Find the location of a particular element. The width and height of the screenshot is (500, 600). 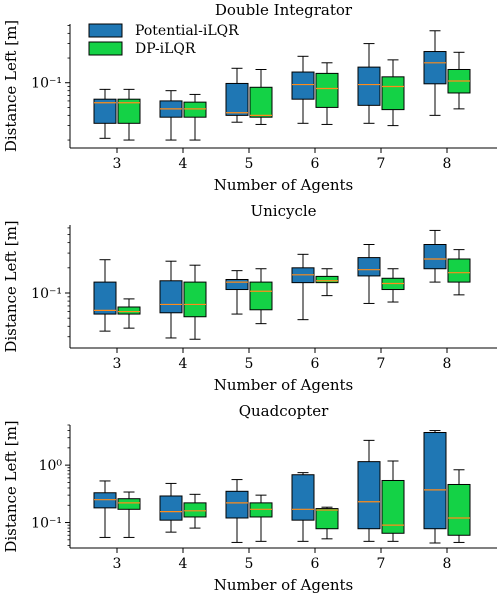

panel-title: Double Integrator is located at coordinates (284, 10).